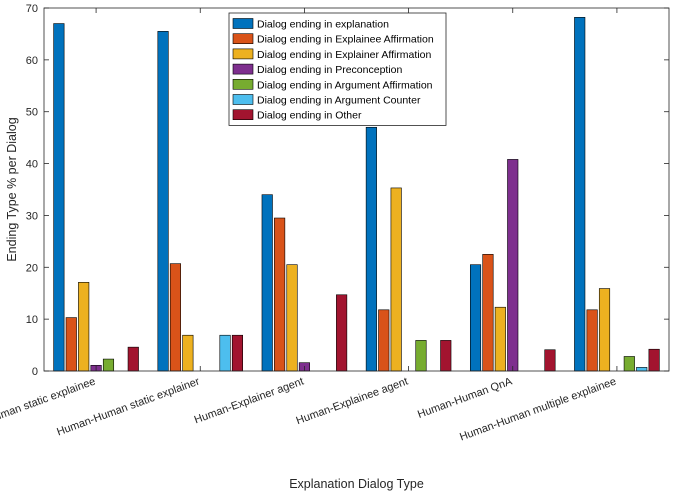  I want to click on x-tick-label: Human-Explainee agent, so click(352, 402).